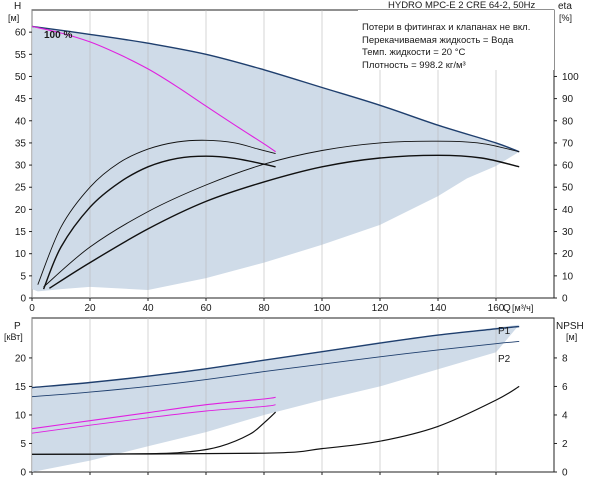 This screenshot has width=592, height=480. I want to click on head-y2-tick-label: 60, so click(568, 166).